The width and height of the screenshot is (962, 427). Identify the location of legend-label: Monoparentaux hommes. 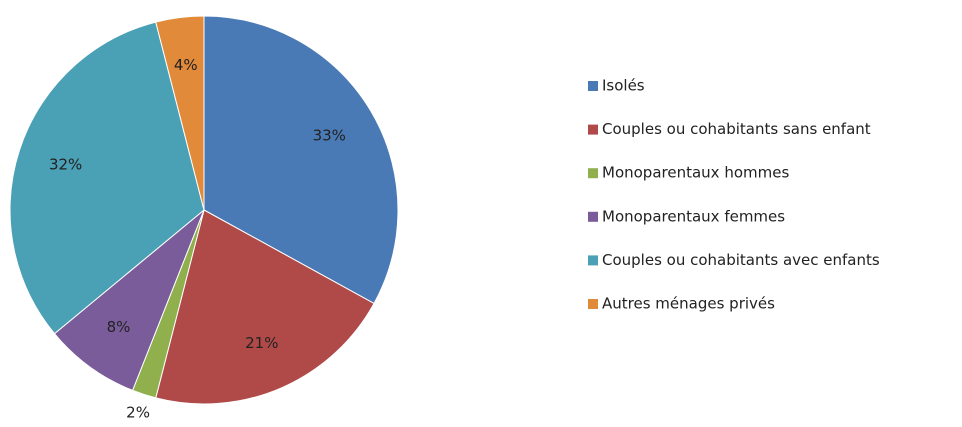
(695, 173).